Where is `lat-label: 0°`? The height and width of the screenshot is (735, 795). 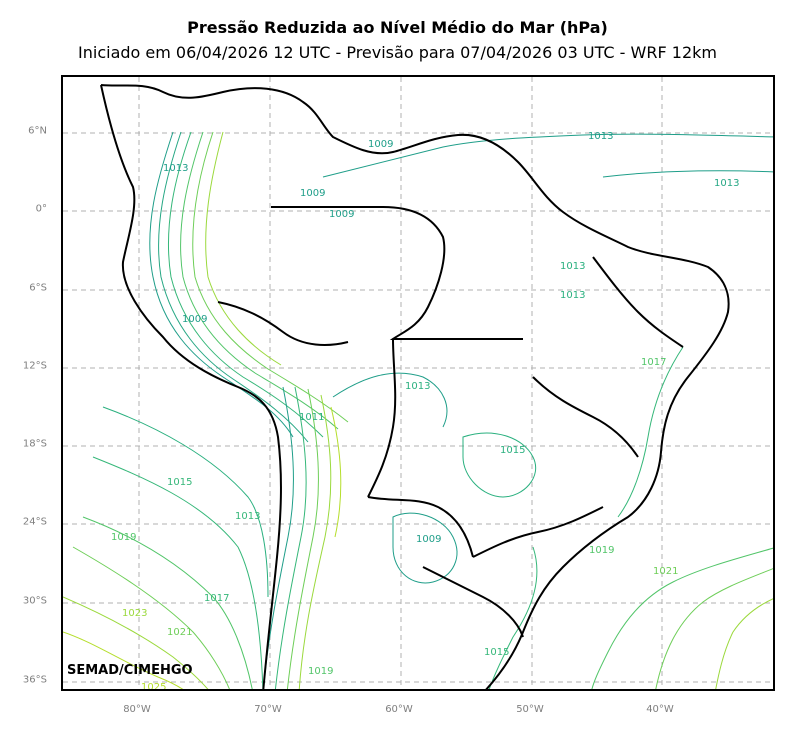
lat-label: 0° is located at coordinates (41, 209).